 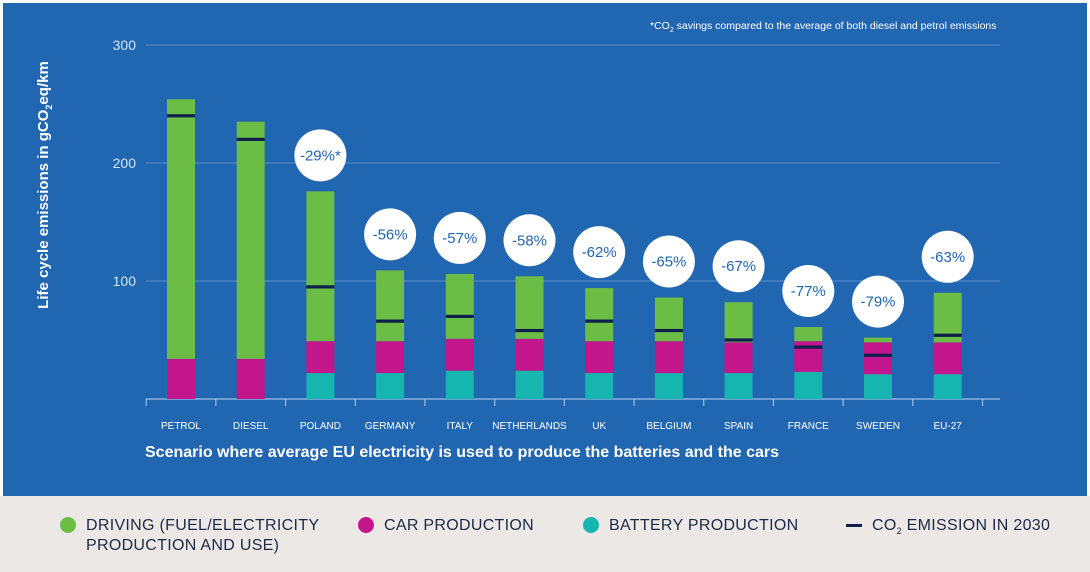 What do you see at coordinates (961, 527) in the screenshot?
I see `legend-label-co2-2030: CO2 EMISSION IN 2030` at bounding box center [961, 527].